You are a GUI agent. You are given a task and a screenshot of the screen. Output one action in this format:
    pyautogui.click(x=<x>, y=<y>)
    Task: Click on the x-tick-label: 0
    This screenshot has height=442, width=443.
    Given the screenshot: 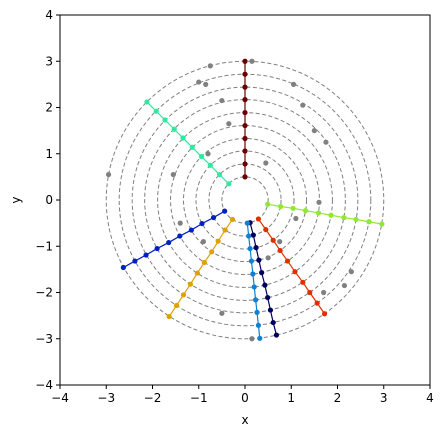 What is the action you would take?
    pyautogui.click(x=245, y=398)
    